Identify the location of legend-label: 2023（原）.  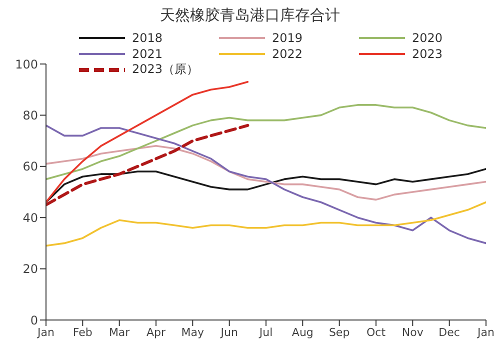
(165, 69).